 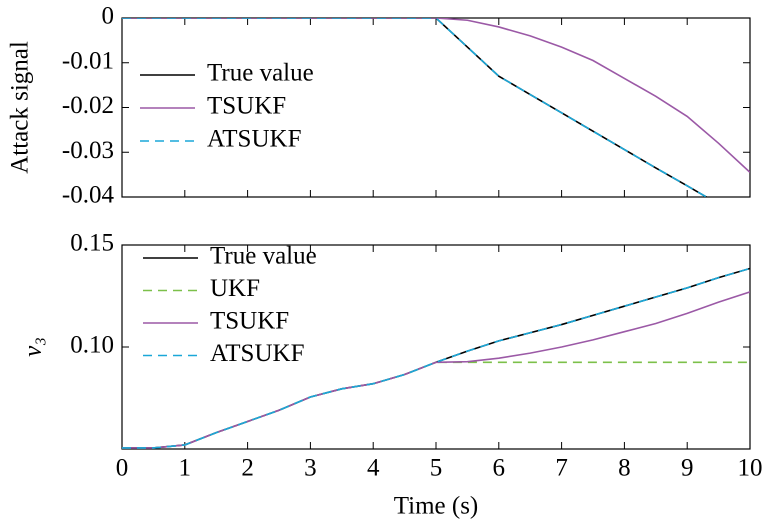 I want to click on x-tick-label: 3, so click(x=310, y=468).